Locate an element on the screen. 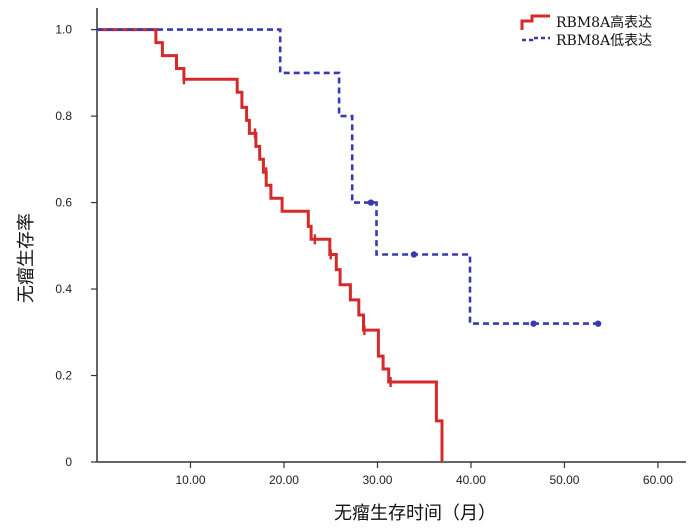 Image resolution: width=700 pixels, height=528 pixels. x-tick-label: 50.00 is located at coordinates (564, 480).